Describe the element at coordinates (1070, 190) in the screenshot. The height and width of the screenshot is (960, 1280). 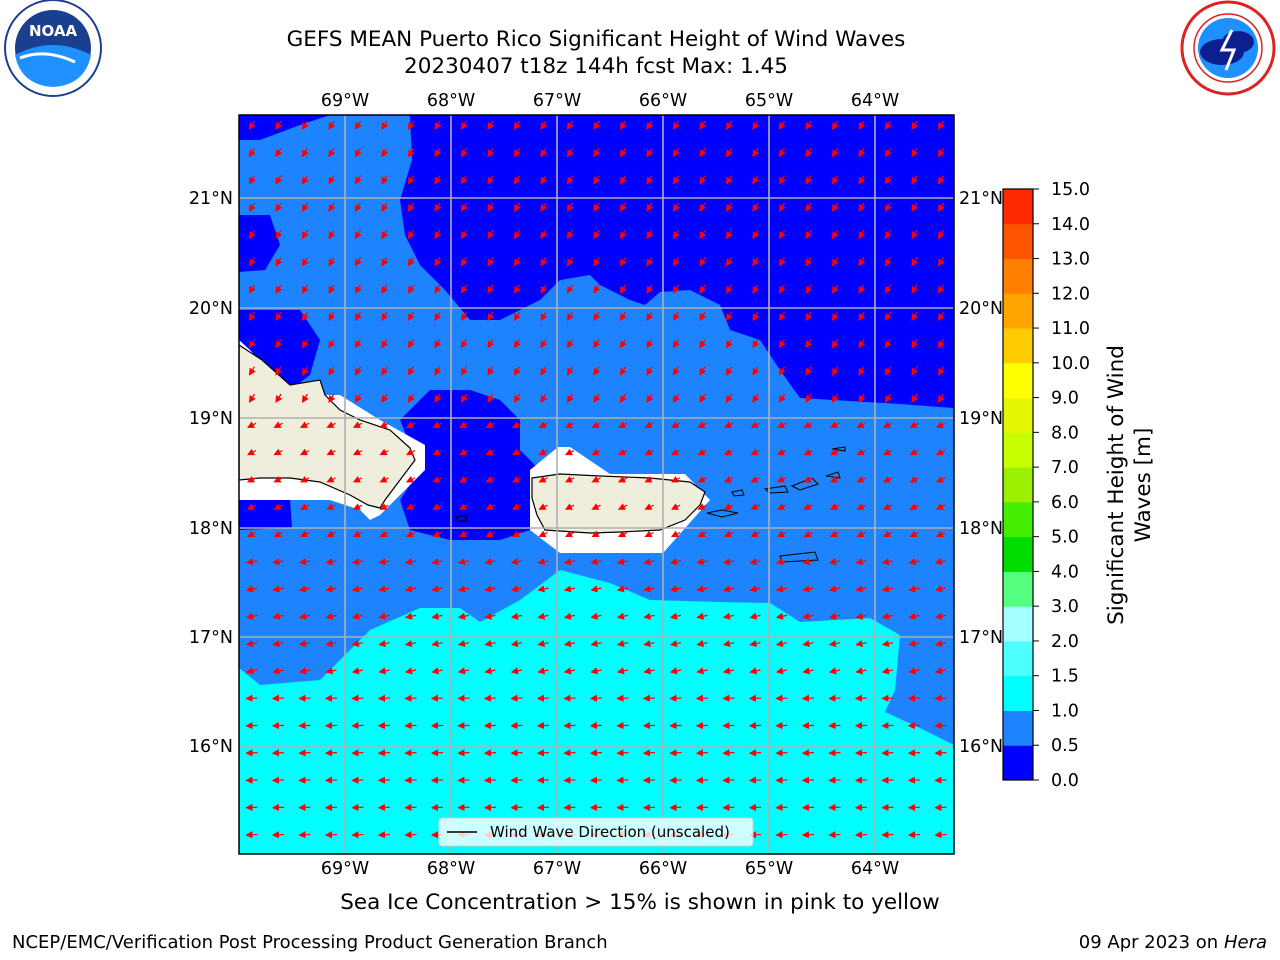
I see `colorbar-tick-label: 15.0` at that location.